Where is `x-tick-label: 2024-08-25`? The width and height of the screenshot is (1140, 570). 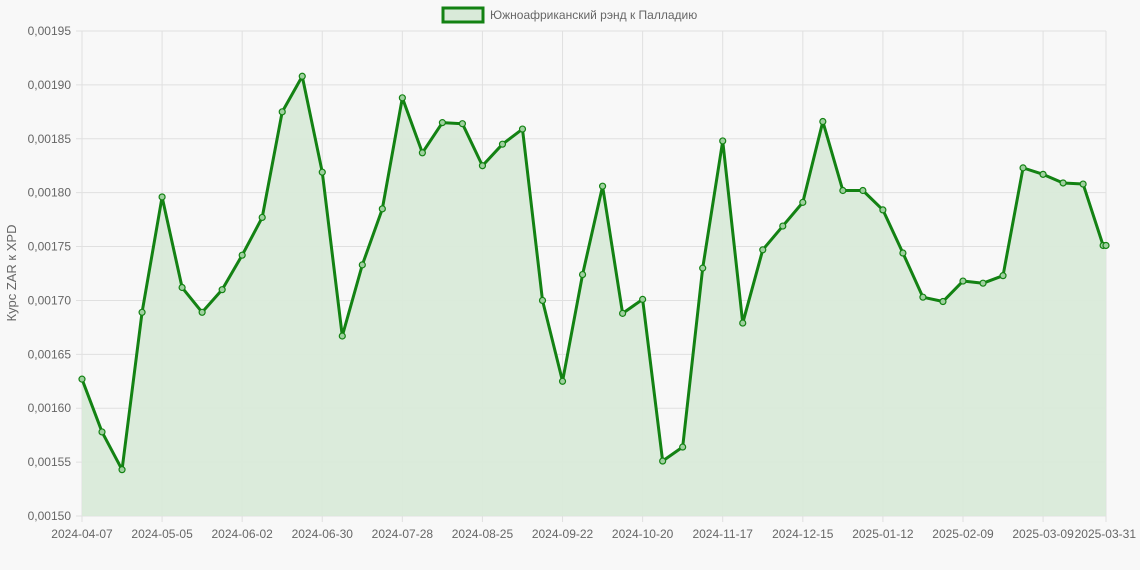
x-tick-label: 2024-08-25 is located at coordinates (483, 534).